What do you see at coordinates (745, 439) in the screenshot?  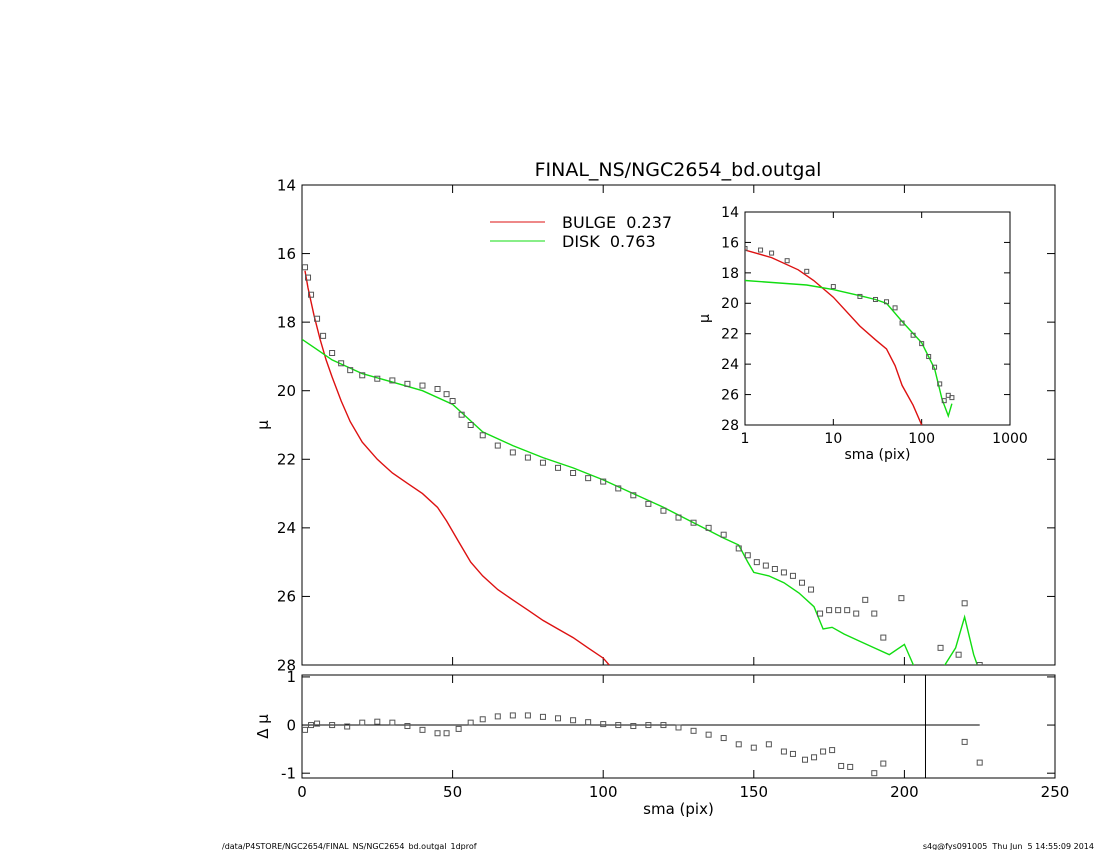 I see `x-tick-label: 1` at bounding box center [745, 439].